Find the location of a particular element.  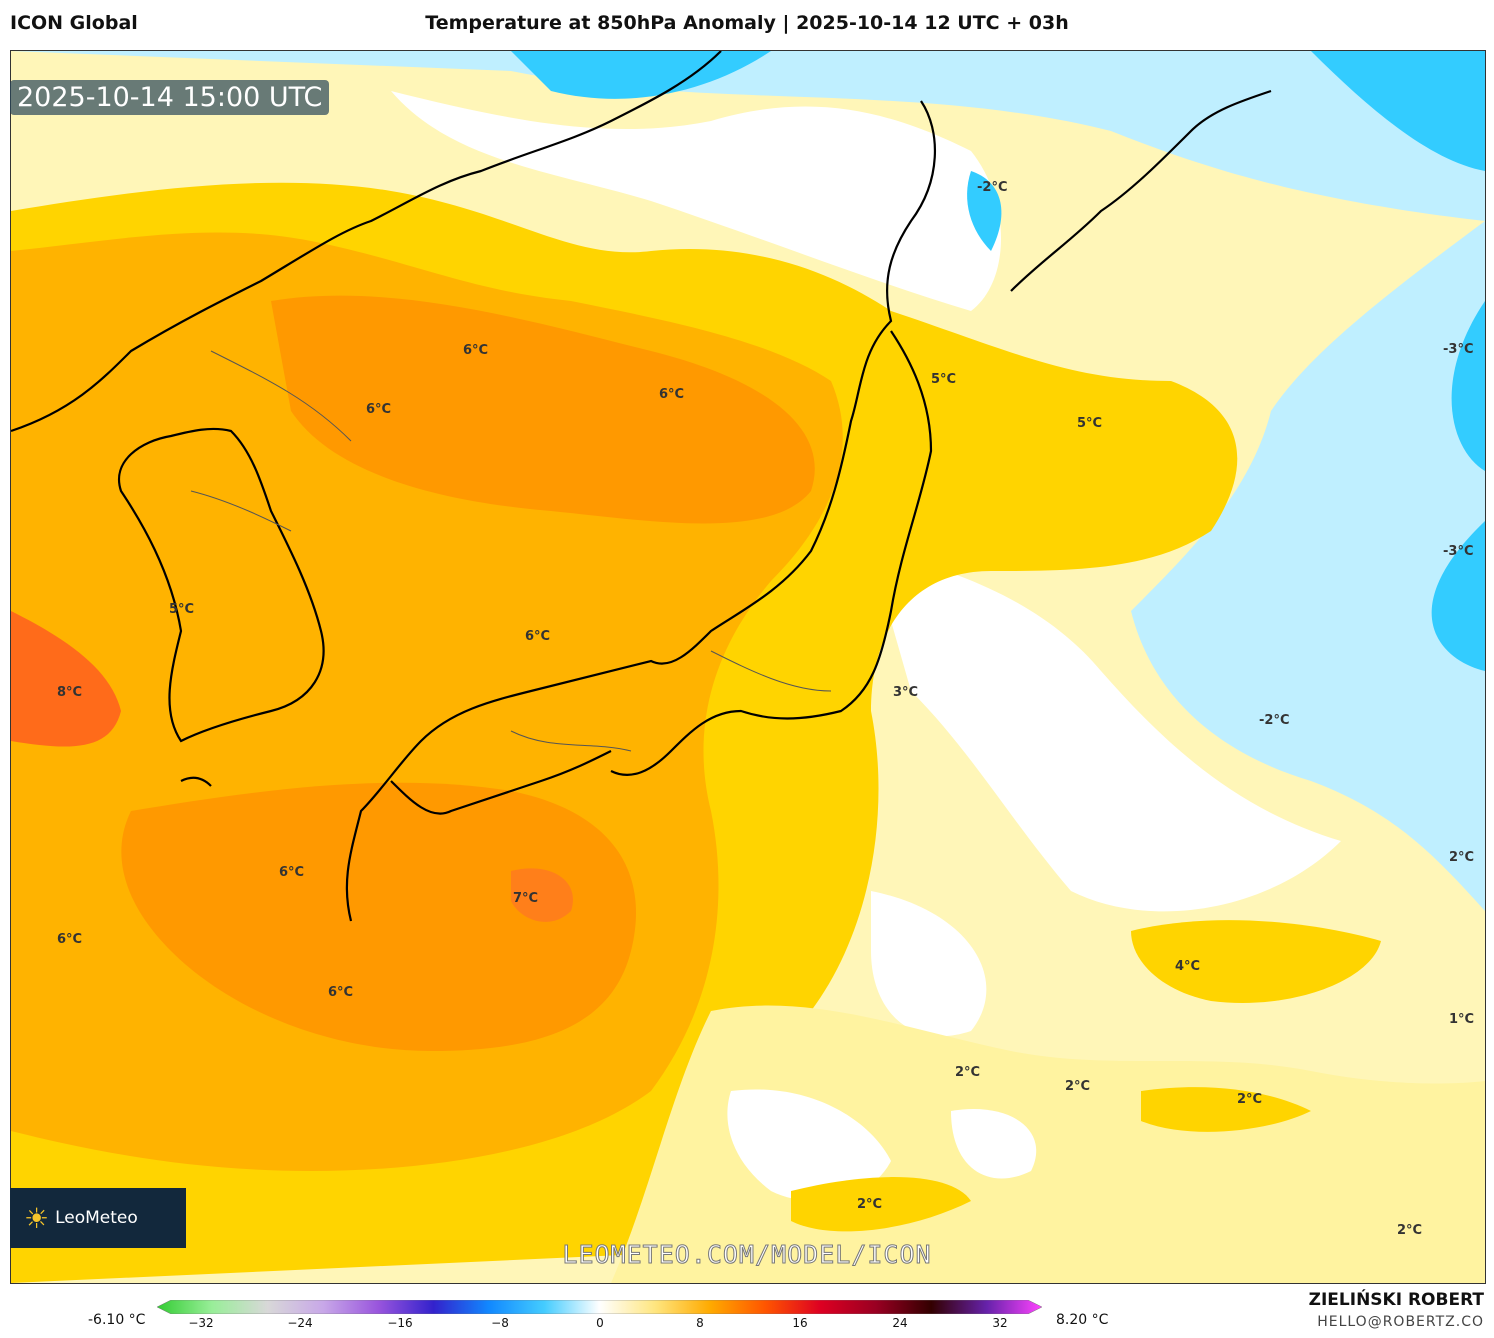

legend-color-bar is located at coordinates (599, 1307).